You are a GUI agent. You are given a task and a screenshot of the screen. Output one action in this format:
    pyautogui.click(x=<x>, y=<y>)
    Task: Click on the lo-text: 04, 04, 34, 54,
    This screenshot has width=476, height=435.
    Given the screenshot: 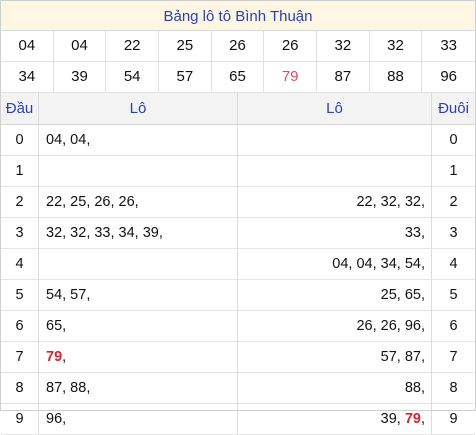 What is the action you would take?
    pyautogui.click(x=378, y=264)
    